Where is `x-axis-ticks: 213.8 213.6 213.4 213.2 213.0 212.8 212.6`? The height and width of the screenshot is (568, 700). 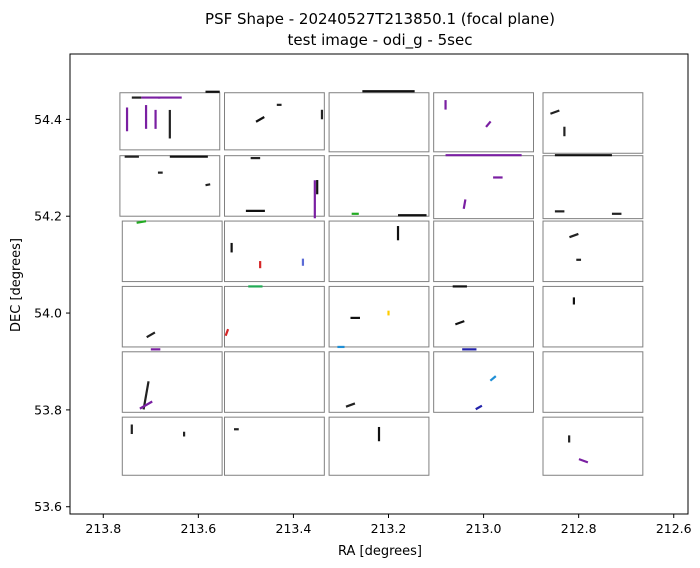 x-axis-ticks: 213.8 213.6 213.4 213.2 213.0 212.8 212.6 is located at coordinates (388, 525).